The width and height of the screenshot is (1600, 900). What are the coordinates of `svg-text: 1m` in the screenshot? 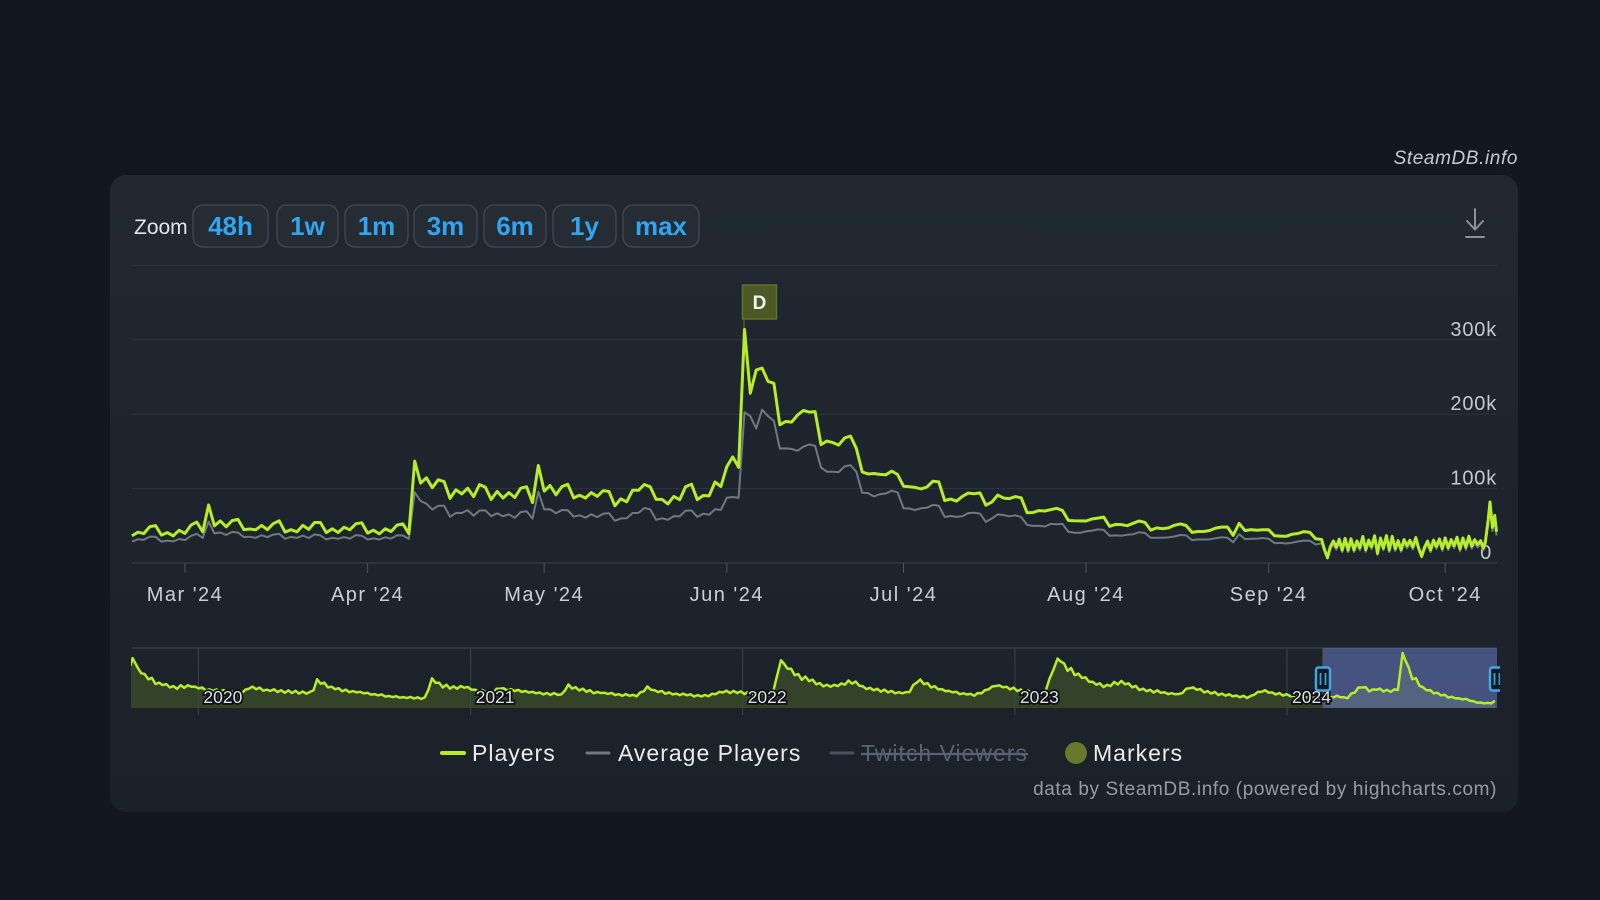 It's located at (377, 226).